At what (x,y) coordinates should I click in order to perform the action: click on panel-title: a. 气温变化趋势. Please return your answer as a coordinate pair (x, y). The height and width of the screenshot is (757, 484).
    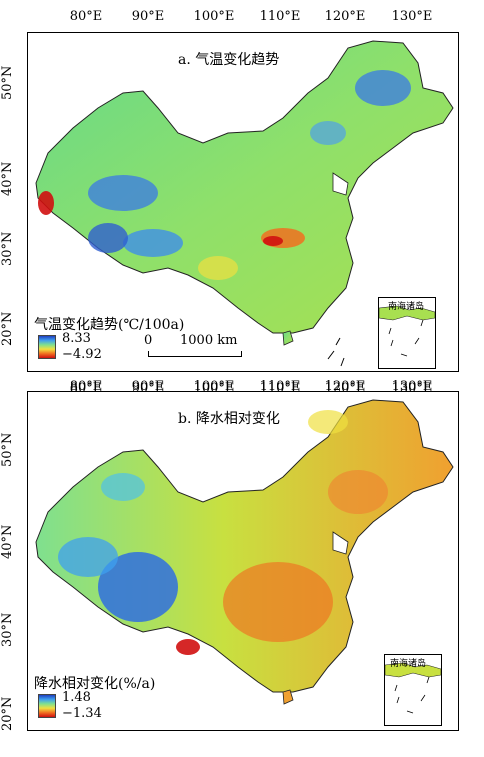
    Looking at the image, I should click on (229, 60).